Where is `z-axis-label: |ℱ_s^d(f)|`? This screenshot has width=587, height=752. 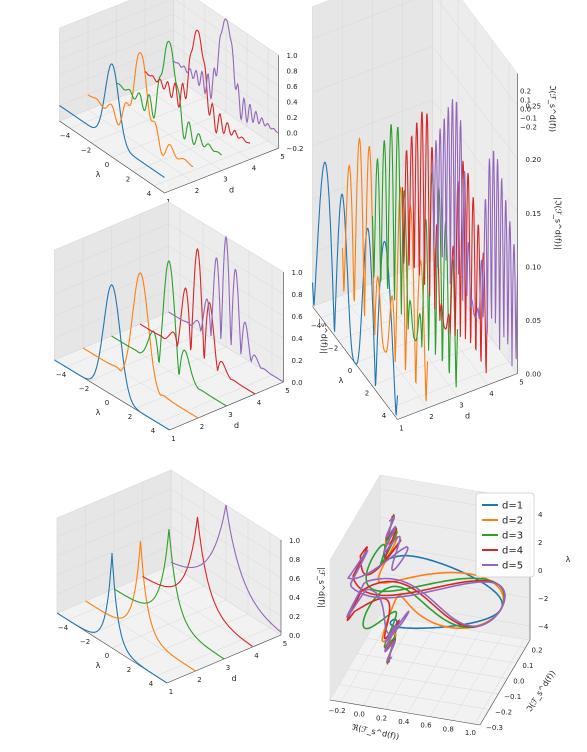 z-axis-label: |ℱ_s^d(f)| is located at coordinates (321, 587).